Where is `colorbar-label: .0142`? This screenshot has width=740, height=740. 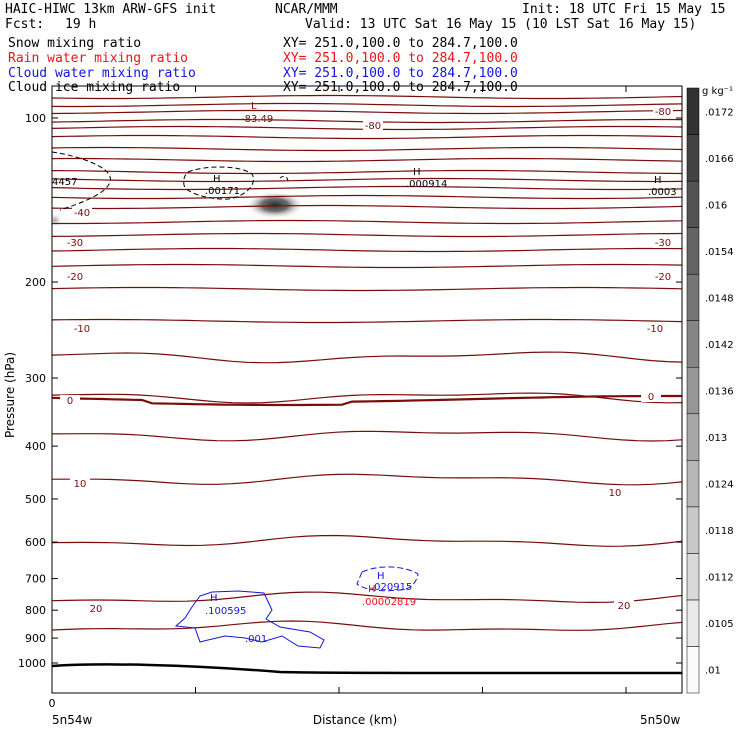
colorbar-label: .0142 is located at coordinates (719, 345).